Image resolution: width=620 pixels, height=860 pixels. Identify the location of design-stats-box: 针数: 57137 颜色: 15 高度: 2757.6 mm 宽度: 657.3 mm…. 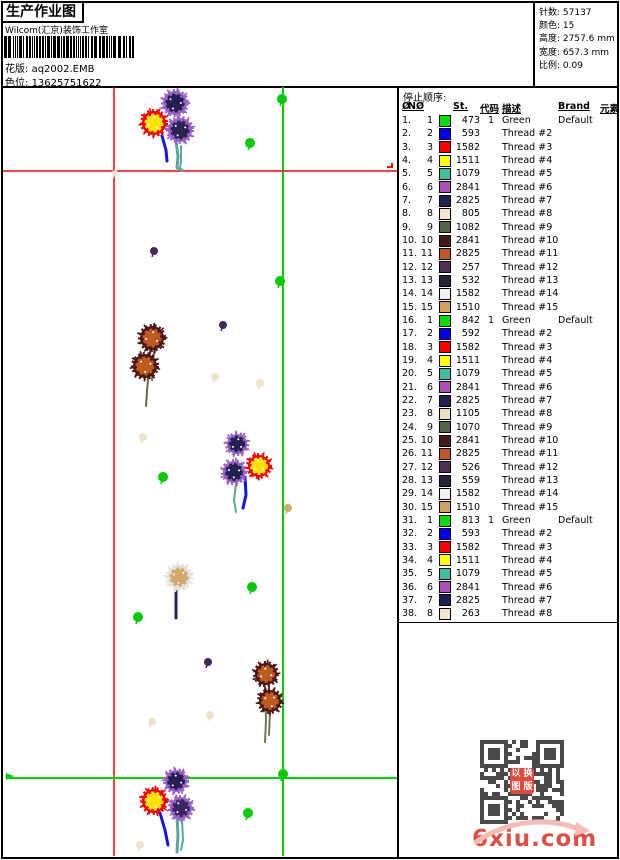
(575, 45).